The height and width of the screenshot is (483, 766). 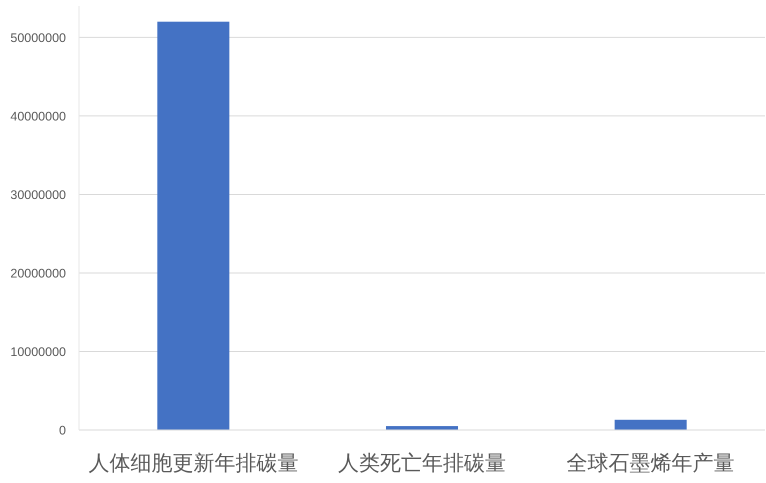 I want to click on x-tick-label: 全球石墨烯年产量, so click(x=650, y=463).